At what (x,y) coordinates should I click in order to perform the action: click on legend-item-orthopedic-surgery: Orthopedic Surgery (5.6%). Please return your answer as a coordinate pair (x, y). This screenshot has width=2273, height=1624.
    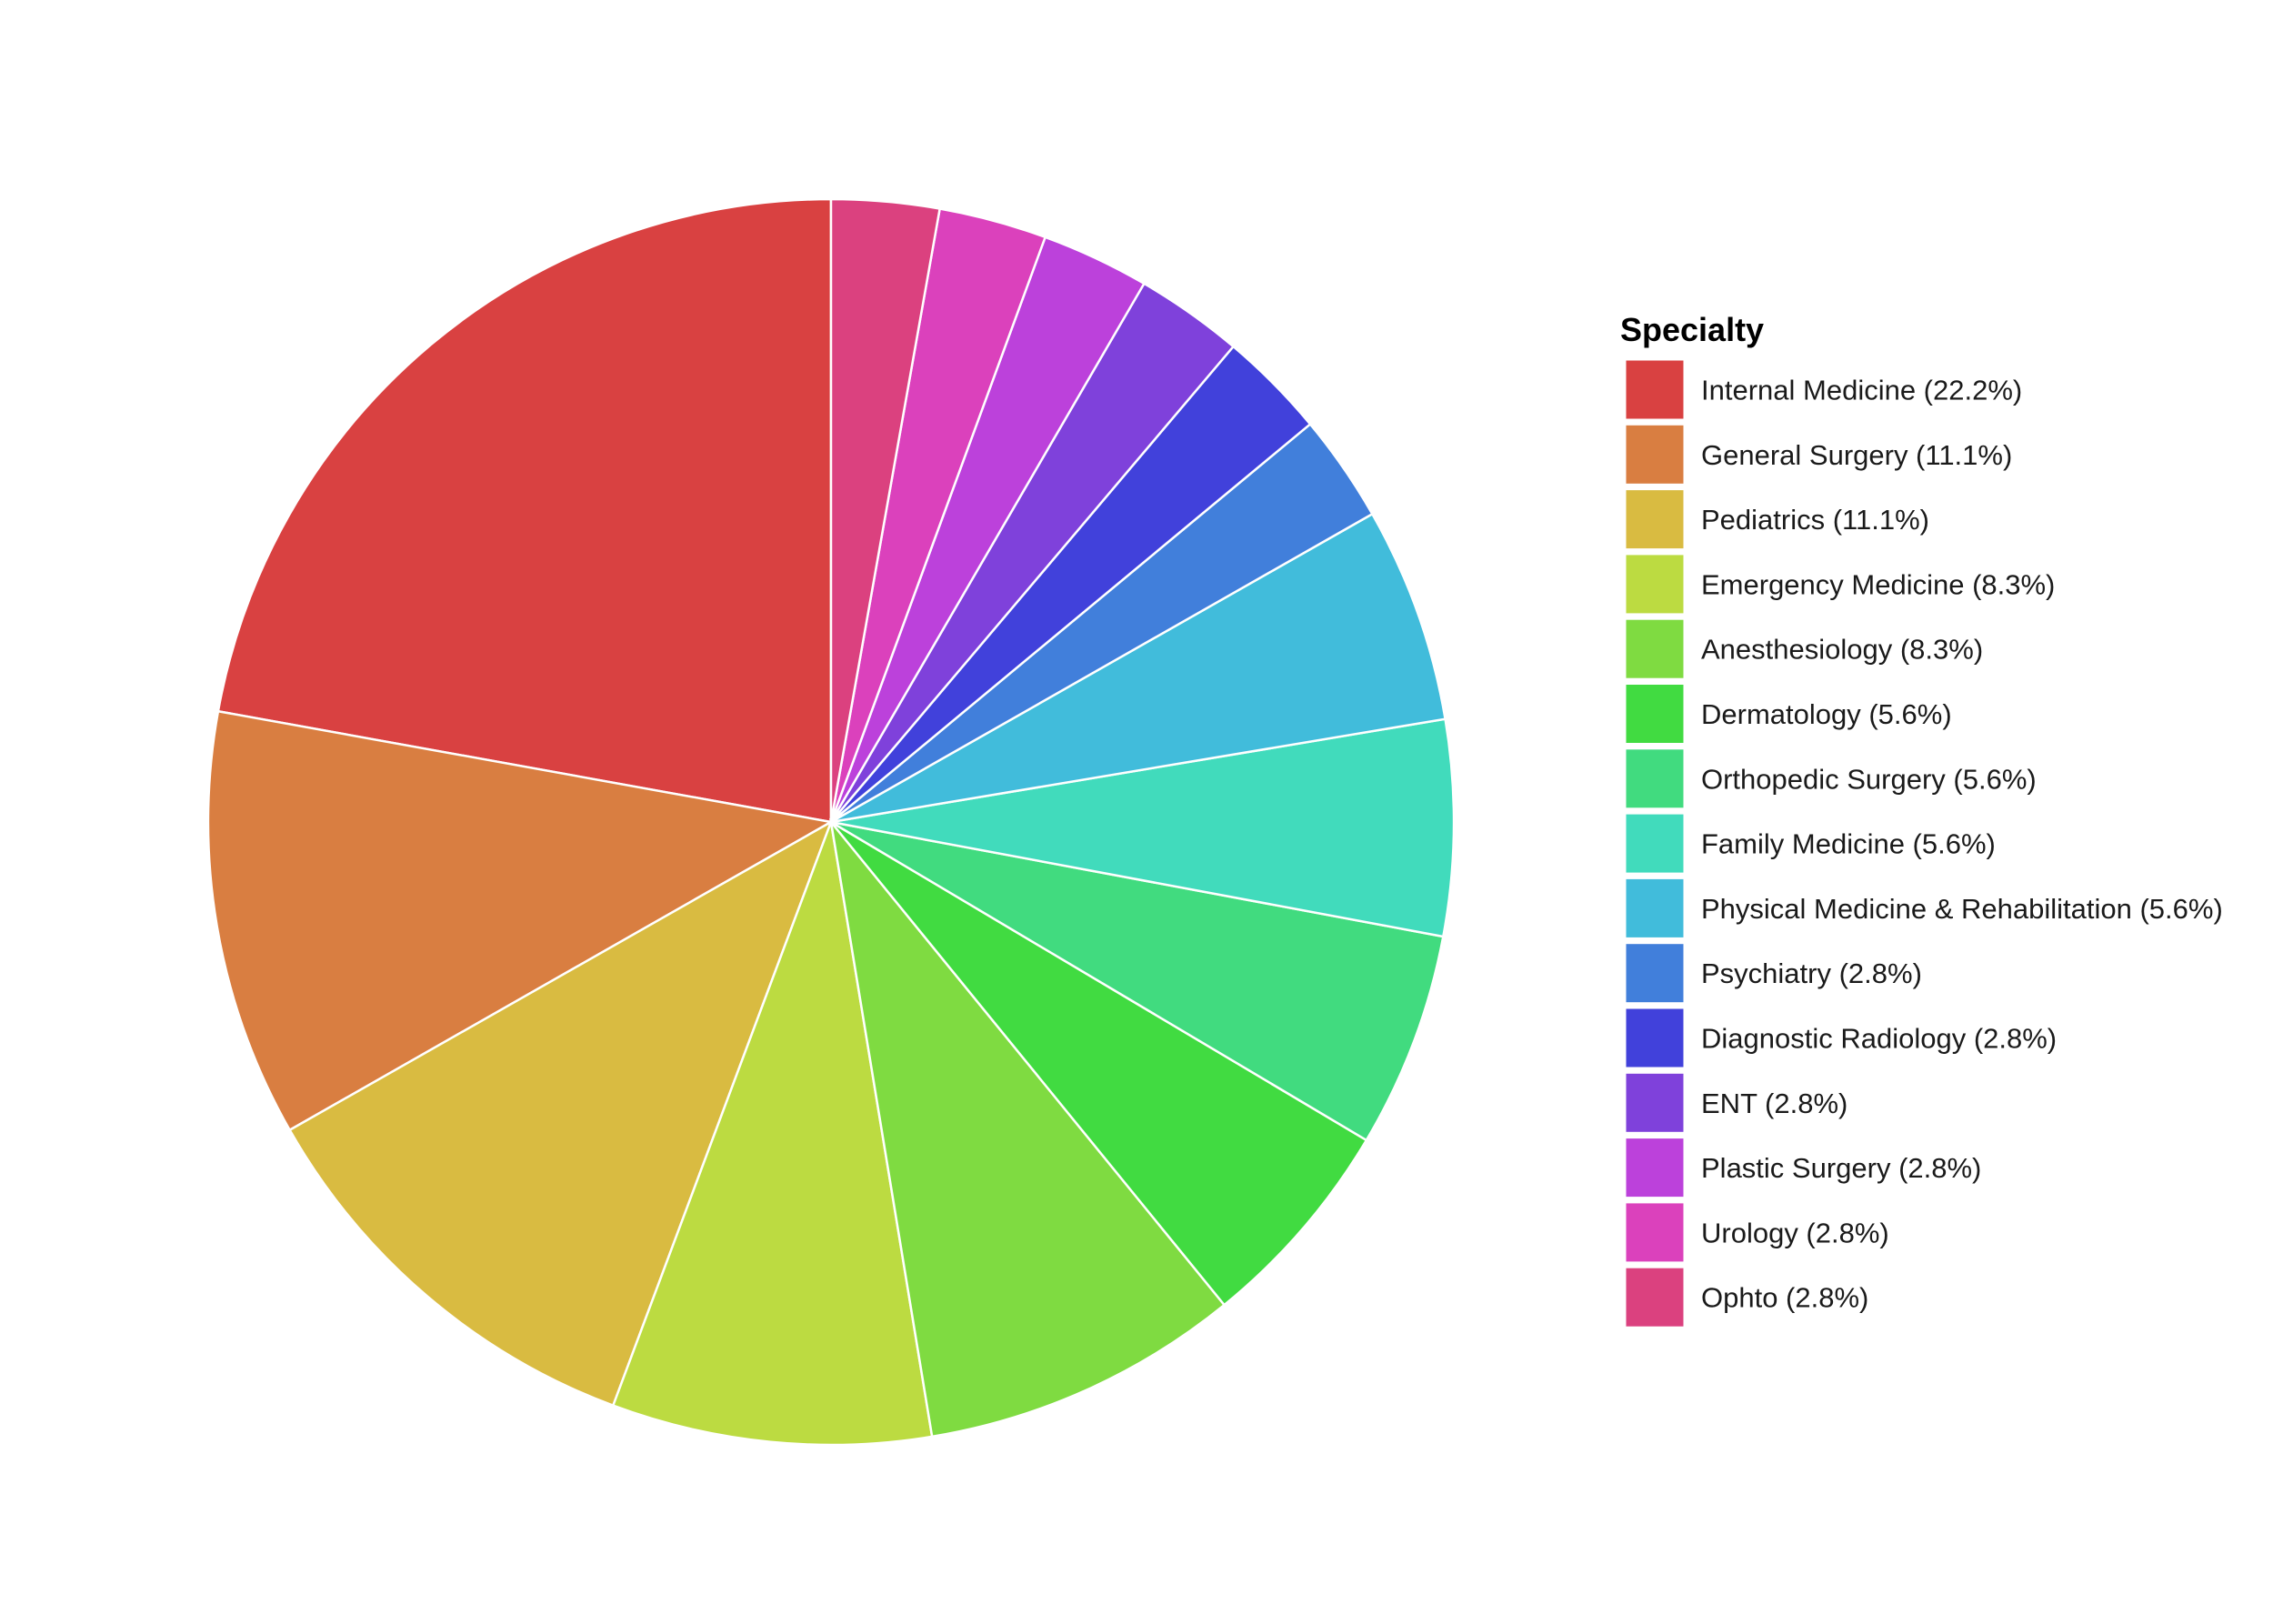
    Looking at the image, I should click on (1830, 779).